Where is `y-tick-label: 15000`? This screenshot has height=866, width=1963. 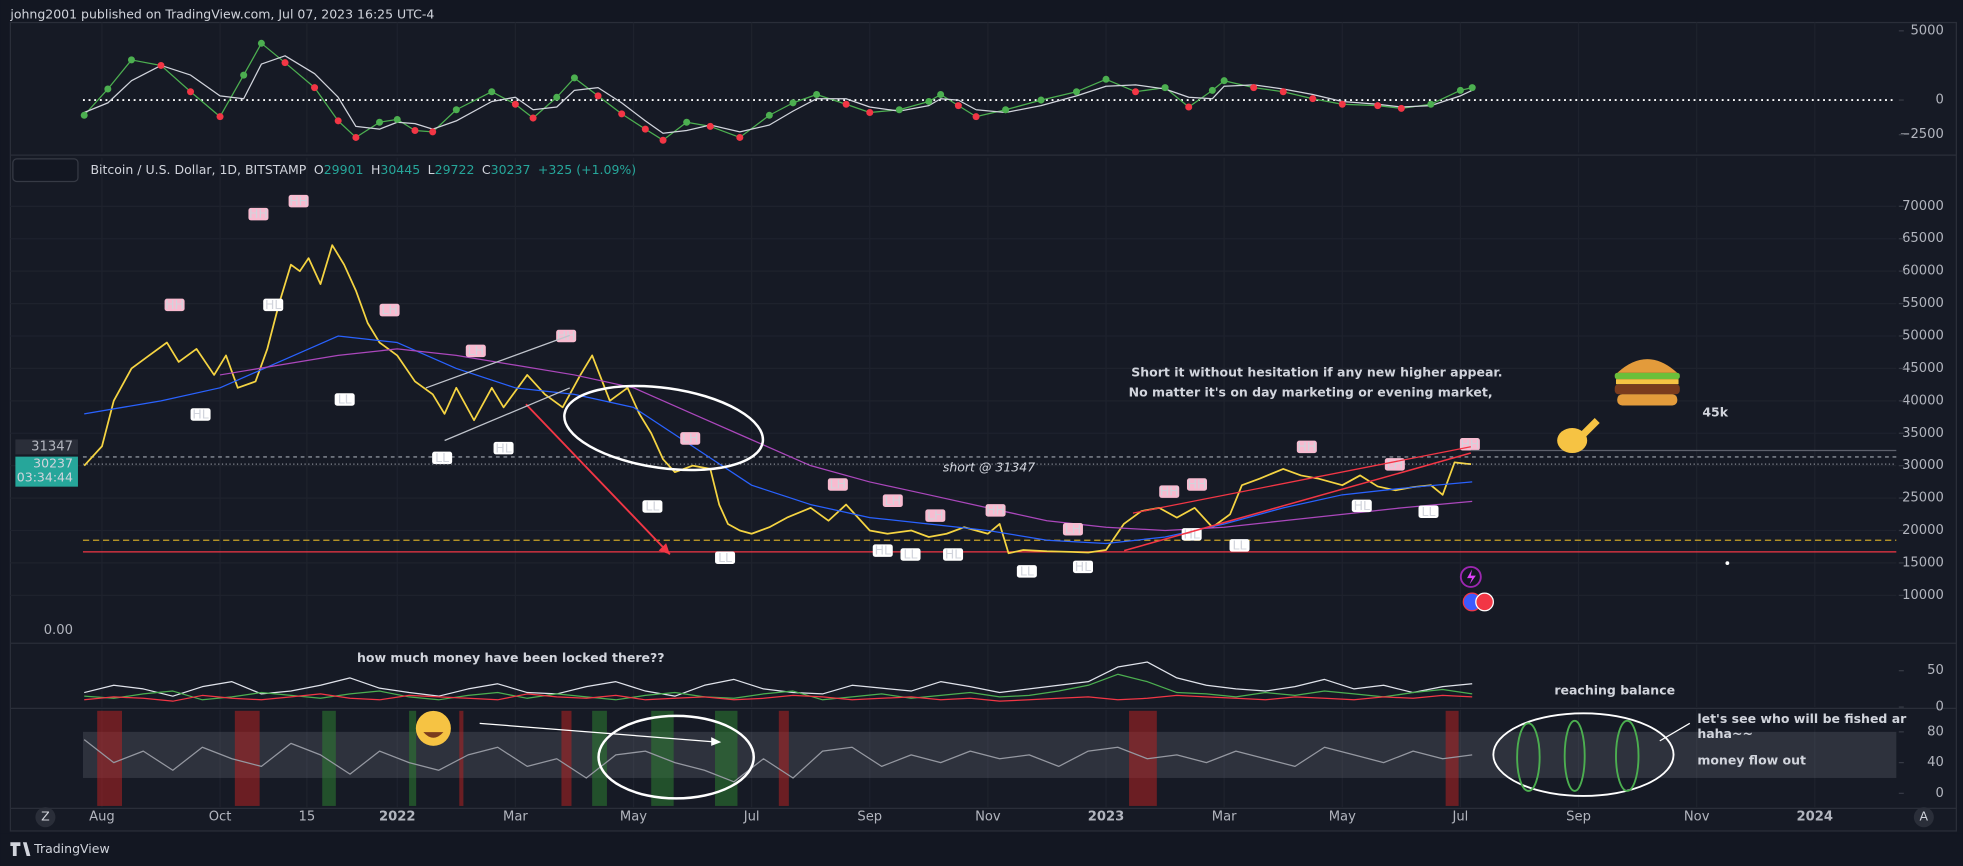
y-tick-label: 15000 is located at coordinates (1923, 562).